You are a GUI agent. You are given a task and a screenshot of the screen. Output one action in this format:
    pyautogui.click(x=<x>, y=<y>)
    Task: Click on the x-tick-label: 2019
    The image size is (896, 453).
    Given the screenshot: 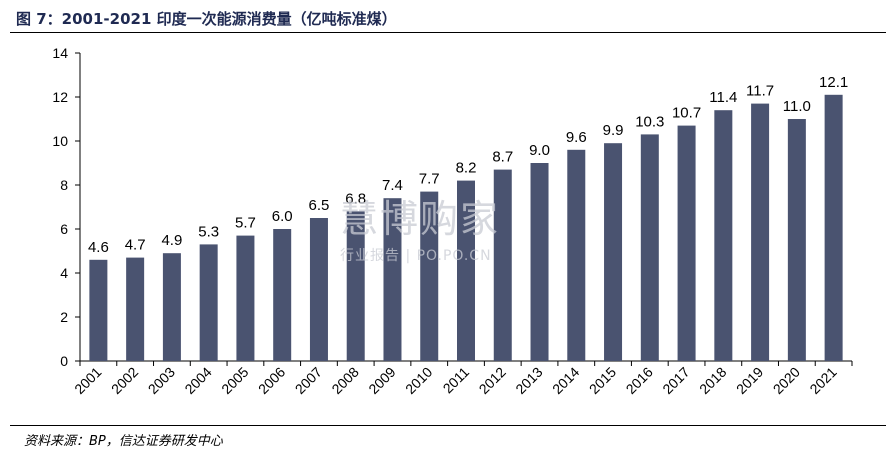 What is the action you would take?
    pyautogui.click(x=749, y=380)
    